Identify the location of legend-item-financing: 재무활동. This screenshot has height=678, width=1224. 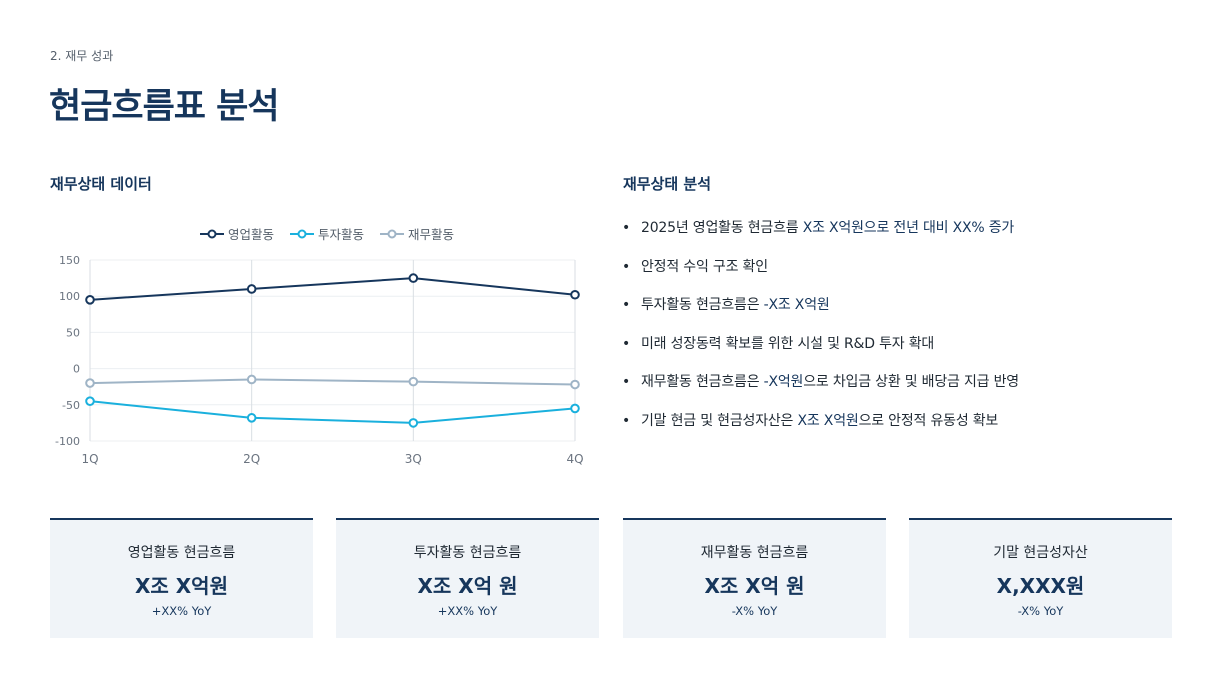
(417, 233).